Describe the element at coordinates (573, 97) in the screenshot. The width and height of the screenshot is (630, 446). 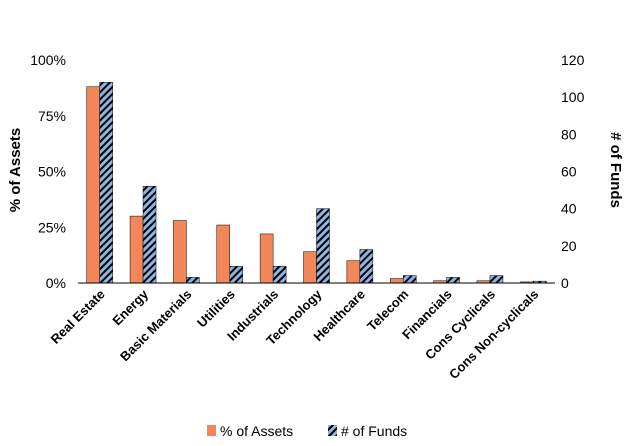
I see `right-tick-label: 100` at that location.